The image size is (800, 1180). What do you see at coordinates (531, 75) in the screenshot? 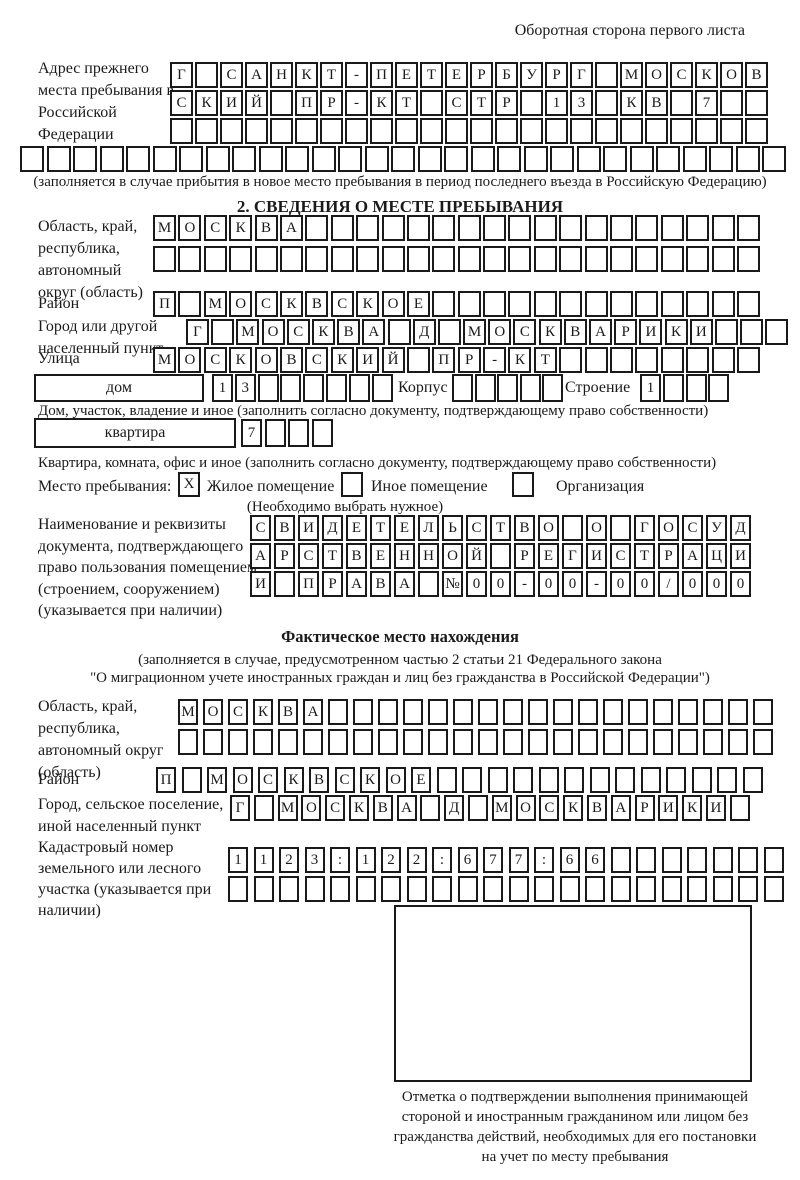
I see `char-box: У` at bounding box center [531, 75].